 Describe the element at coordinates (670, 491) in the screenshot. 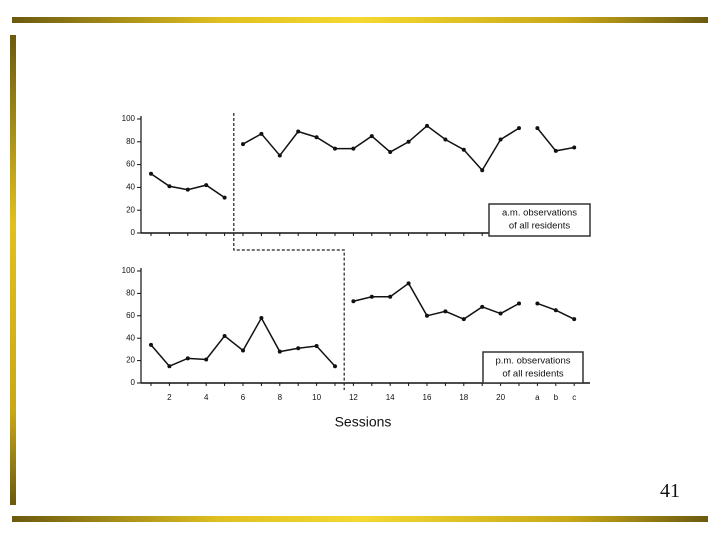

I see `slide-number: 41` at that location.